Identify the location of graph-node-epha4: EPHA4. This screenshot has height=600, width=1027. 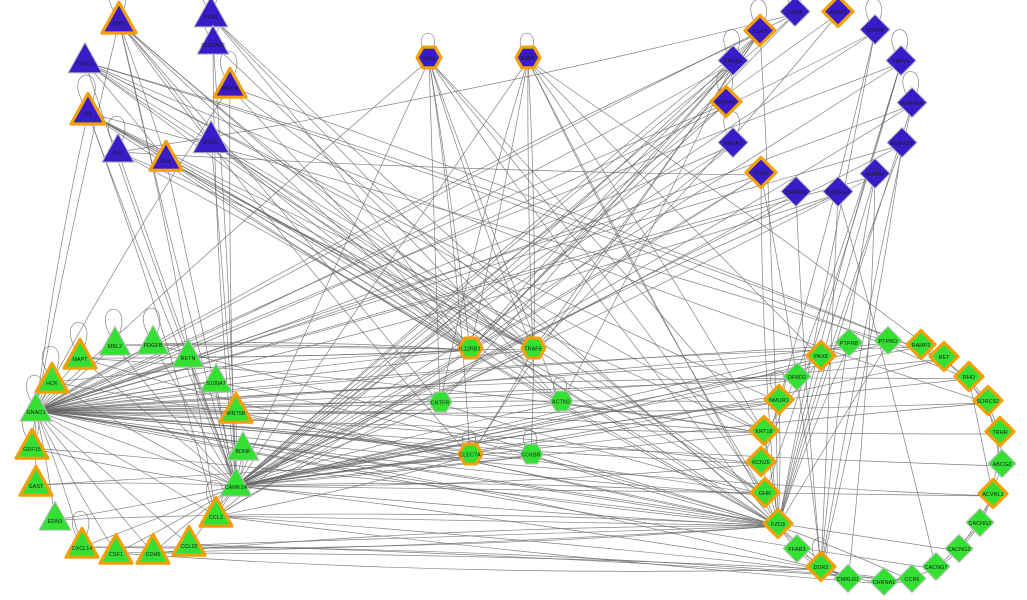
(726, 103).